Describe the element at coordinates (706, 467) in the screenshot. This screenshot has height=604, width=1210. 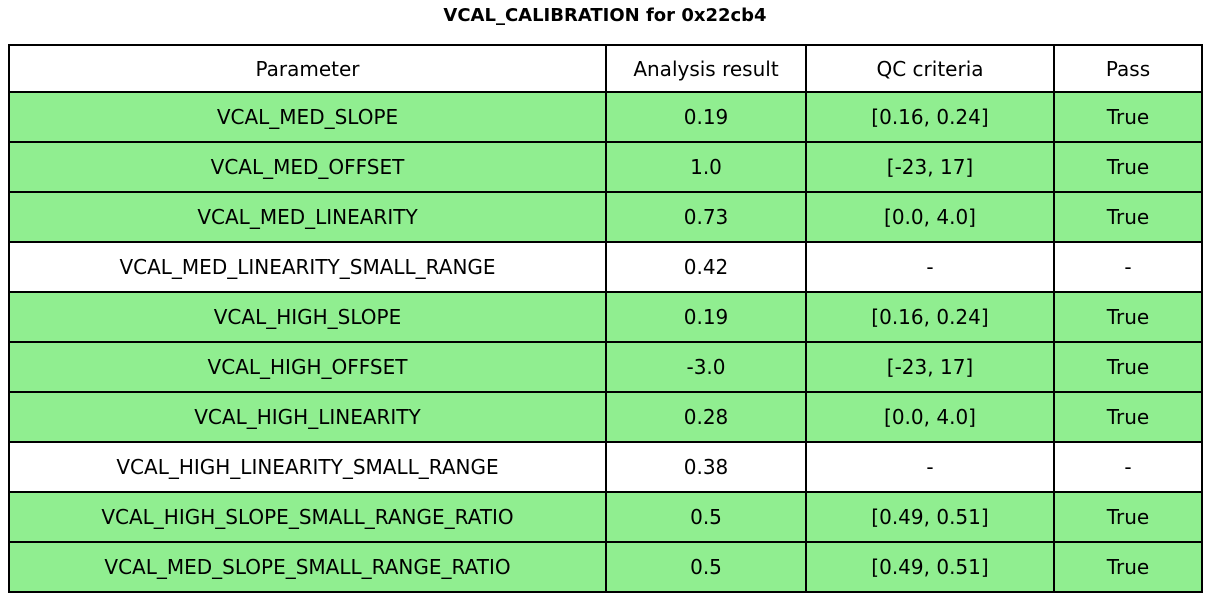
I see `analysis-result-cell: 0.38` at that location.